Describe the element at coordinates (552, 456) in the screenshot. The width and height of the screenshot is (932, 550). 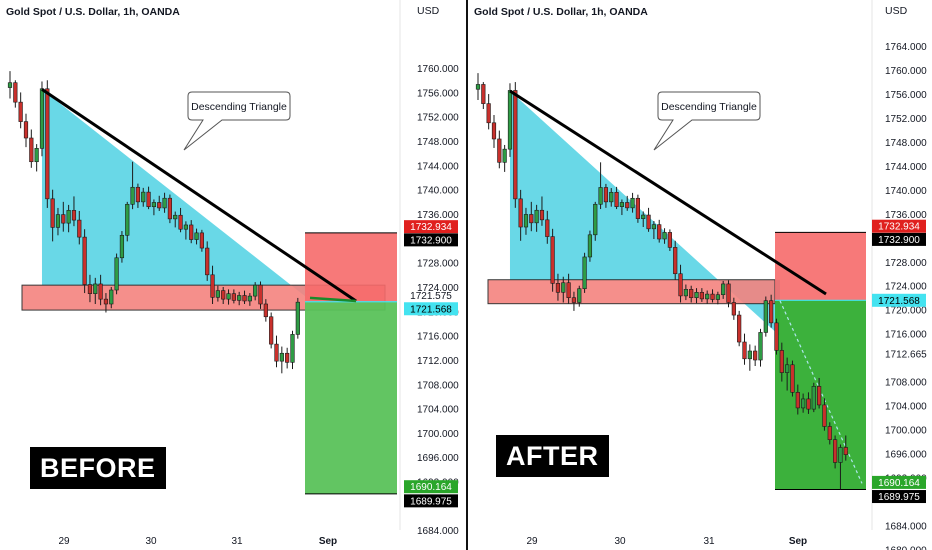
I see `after-label: AFTER` at that location.